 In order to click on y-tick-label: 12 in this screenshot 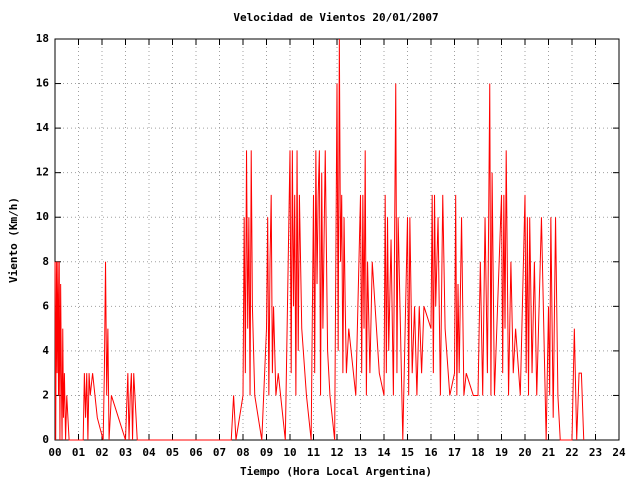, I will do `click(42, 172)`.